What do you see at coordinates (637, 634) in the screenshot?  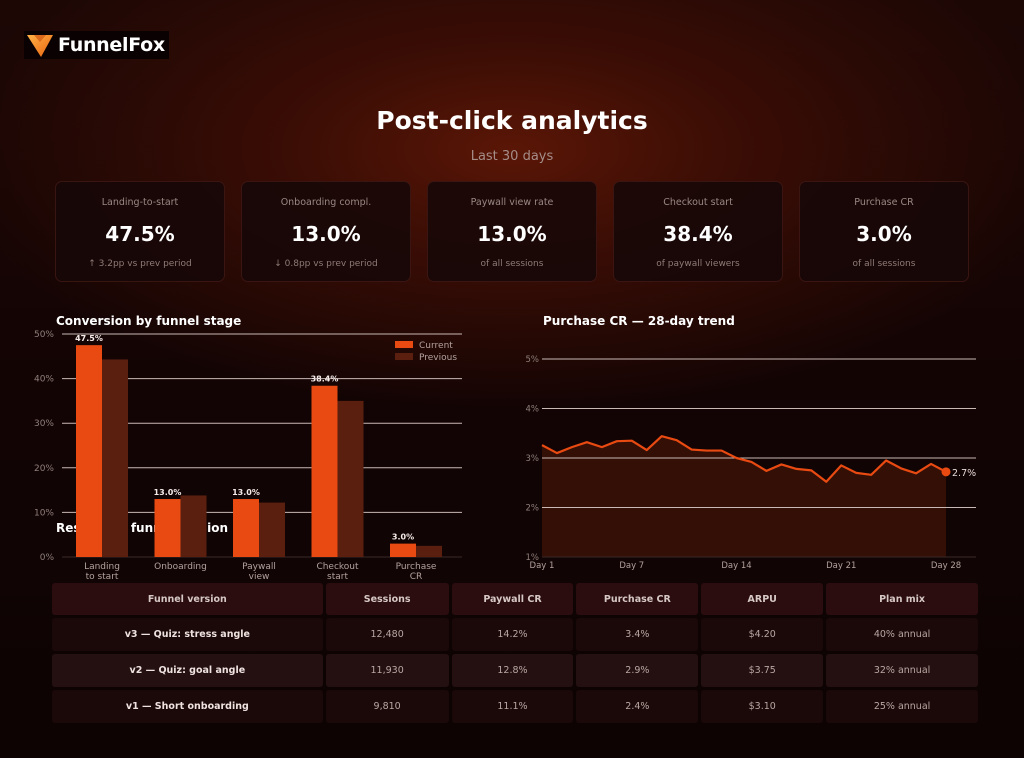 I see `cell-purchase-cr: 3.4%` at bounding box center [637, 634].